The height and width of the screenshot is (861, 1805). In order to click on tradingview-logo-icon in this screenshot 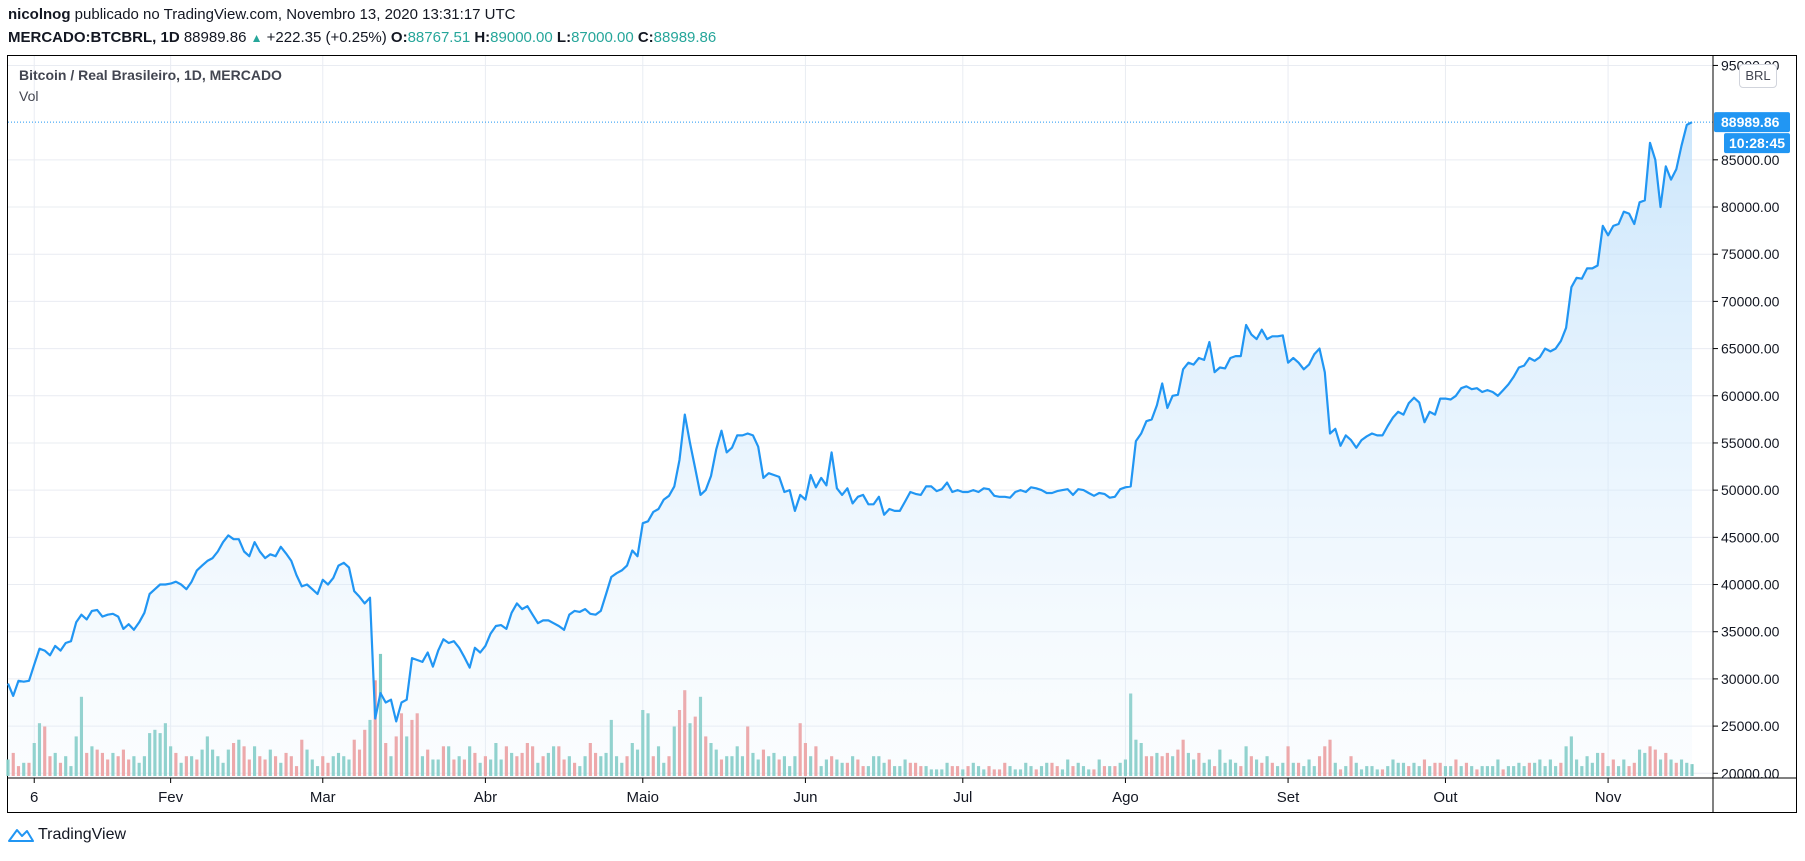, I will do `click(21, 835)`.